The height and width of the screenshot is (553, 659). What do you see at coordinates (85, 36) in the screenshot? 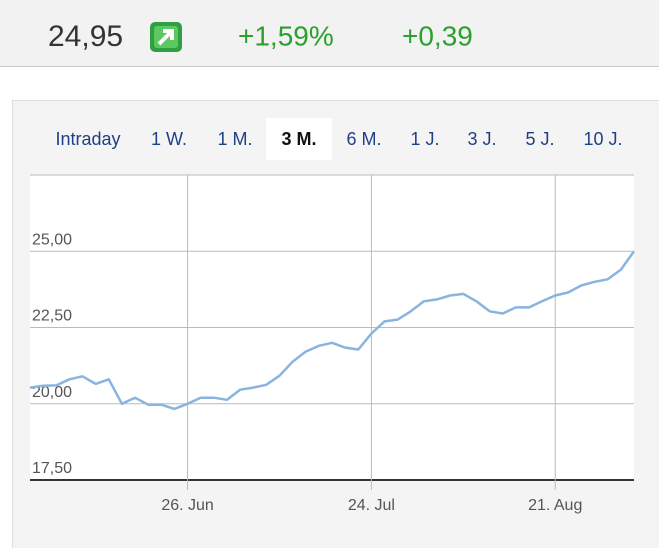
I see `price: 24,95` at bounding box center [85, 36].